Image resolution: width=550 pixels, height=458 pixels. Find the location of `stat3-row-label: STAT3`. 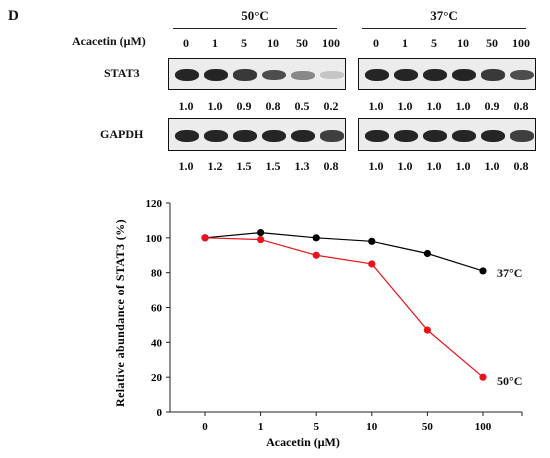

stat3-row-label: STAT3 is located at coordinates (122, 73).